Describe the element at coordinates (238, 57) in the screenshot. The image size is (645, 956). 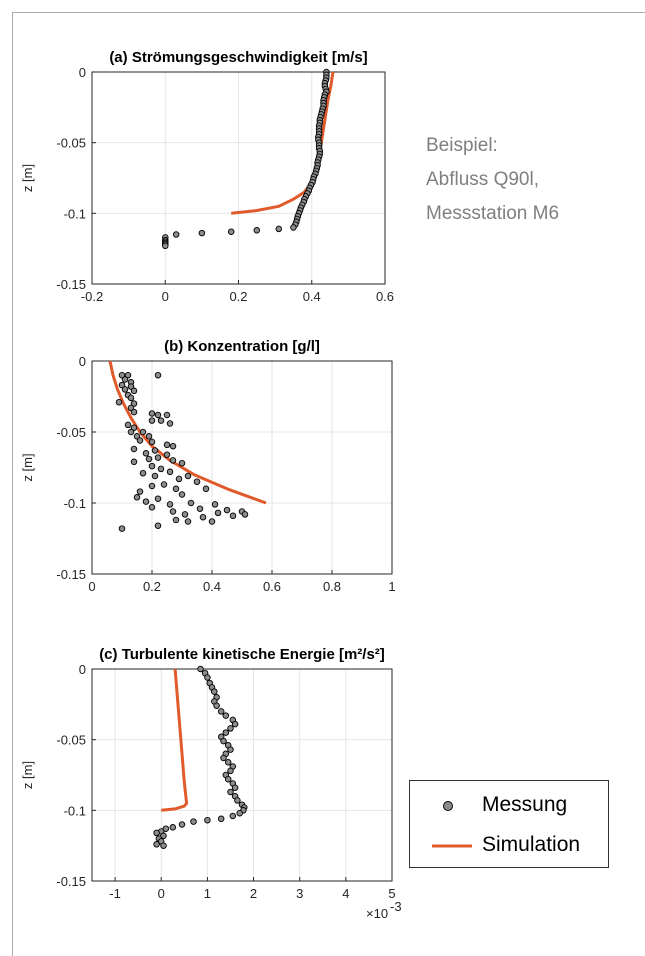
I see `chart-title: (a) Strömungsgeschwindigkeit [m/s]` at that location.